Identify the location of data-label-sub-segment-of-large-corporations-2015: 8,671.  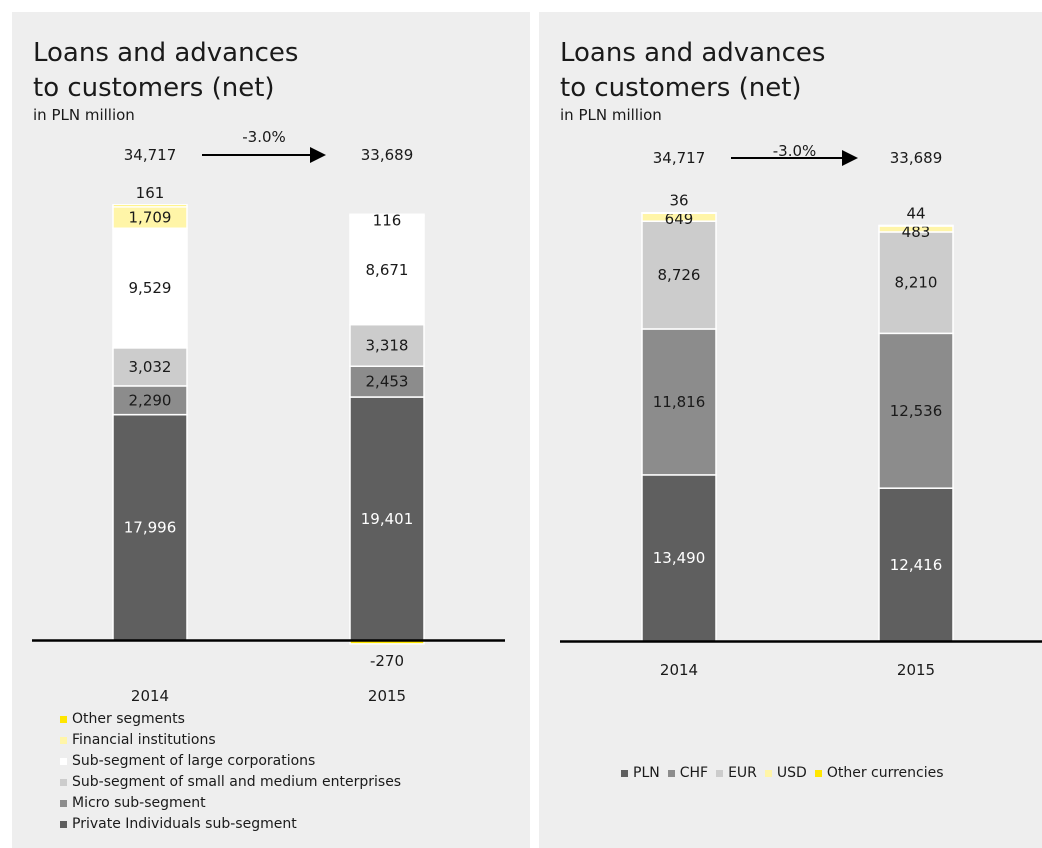
(387, 270).